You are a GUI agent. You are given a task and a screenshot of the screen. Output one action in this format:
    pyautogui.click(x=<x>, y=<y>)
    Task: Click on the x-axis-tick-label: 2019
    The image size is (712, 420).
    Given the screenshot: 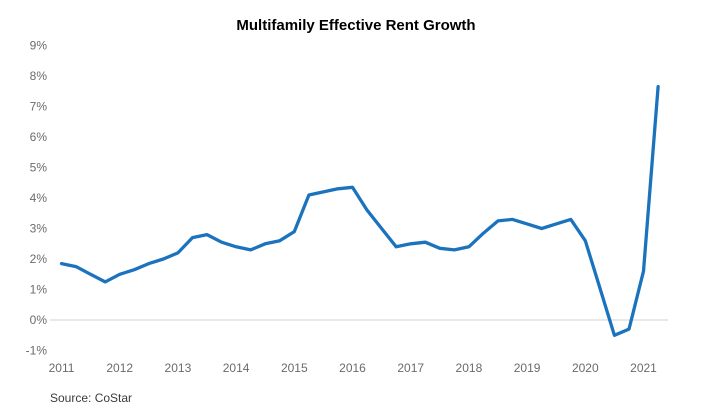 What is the action you would take?
    pyautogui.click(x=527, y=368)
    